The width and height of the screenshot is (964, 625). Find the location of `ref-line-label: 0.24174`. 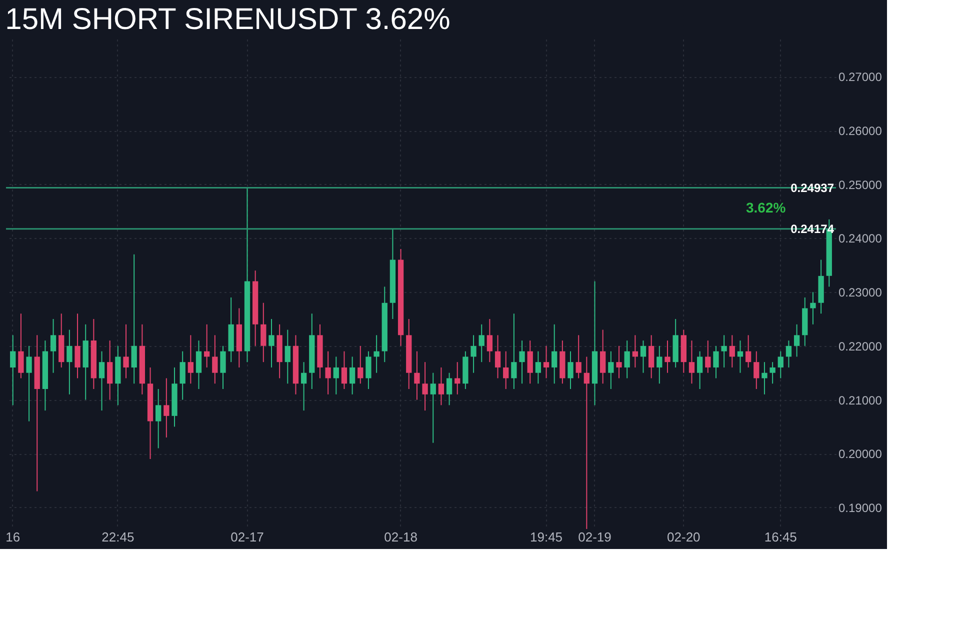

ref-line-label: 0.24174 is located at coordinates (812, 229).